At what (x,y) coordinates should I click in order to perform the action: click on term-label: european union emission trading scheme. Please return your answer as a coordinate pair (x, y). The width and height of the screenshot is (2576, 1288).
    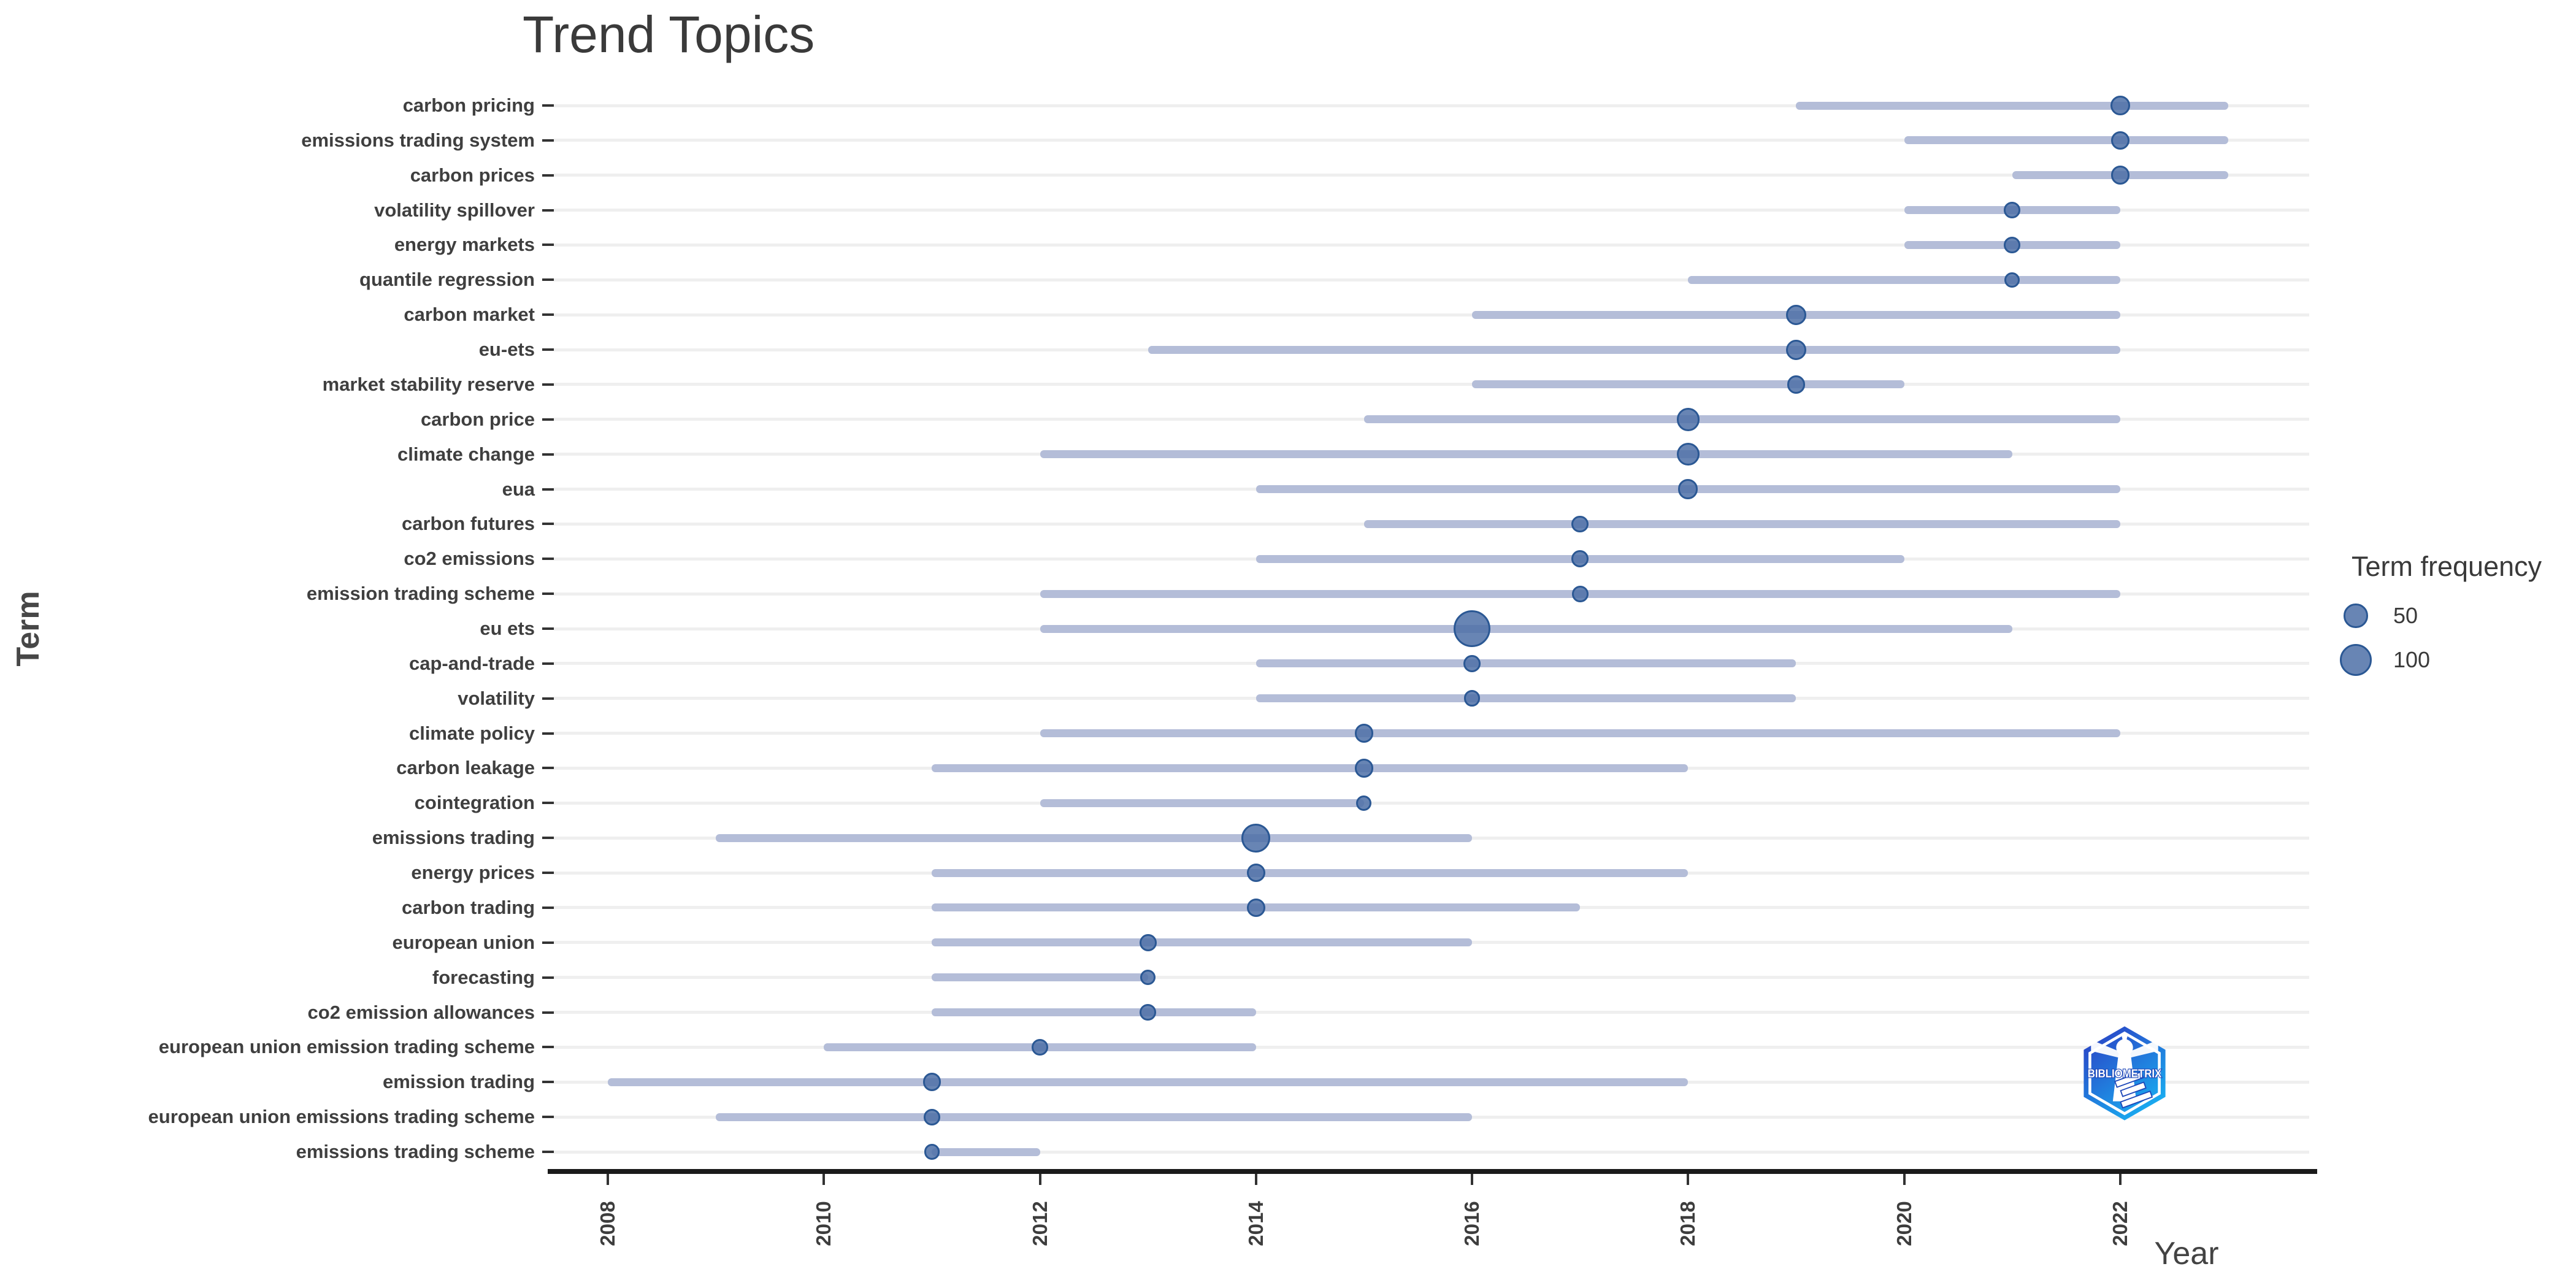
    Looking at the image, I should click on (346, 1047).